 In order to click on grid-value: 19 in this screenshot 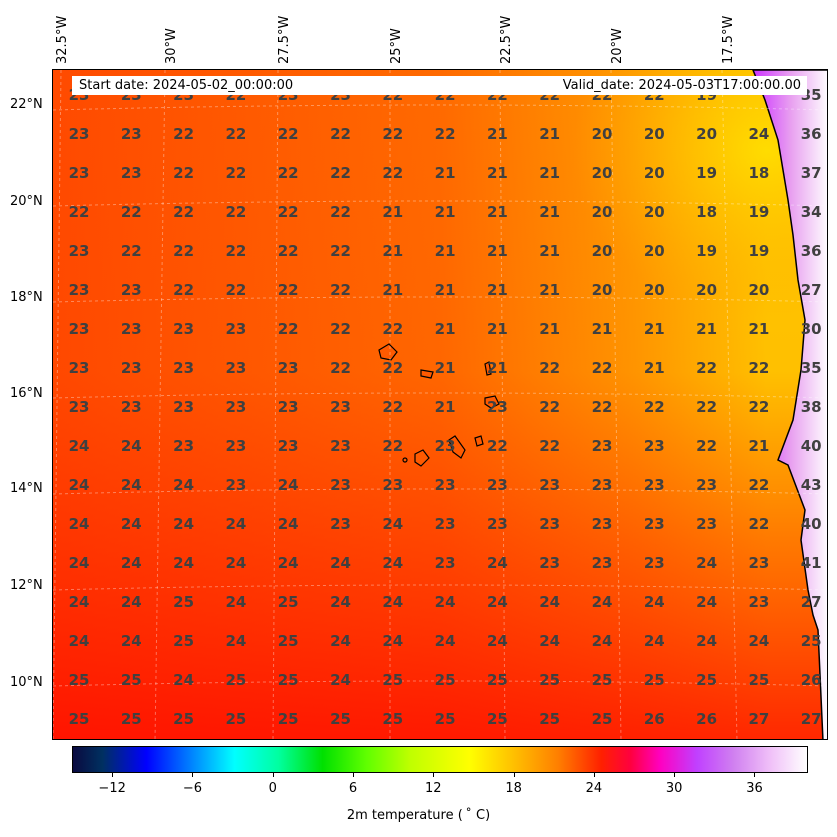, I will do `click(707, 173)`.